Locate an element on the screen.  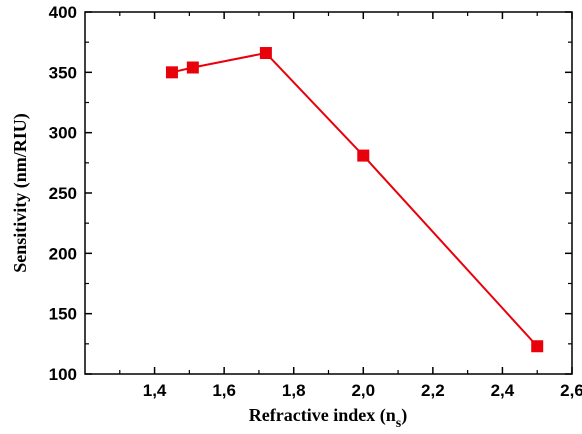
x-tick-label: 1,6 is located at coordinates (224, 390).